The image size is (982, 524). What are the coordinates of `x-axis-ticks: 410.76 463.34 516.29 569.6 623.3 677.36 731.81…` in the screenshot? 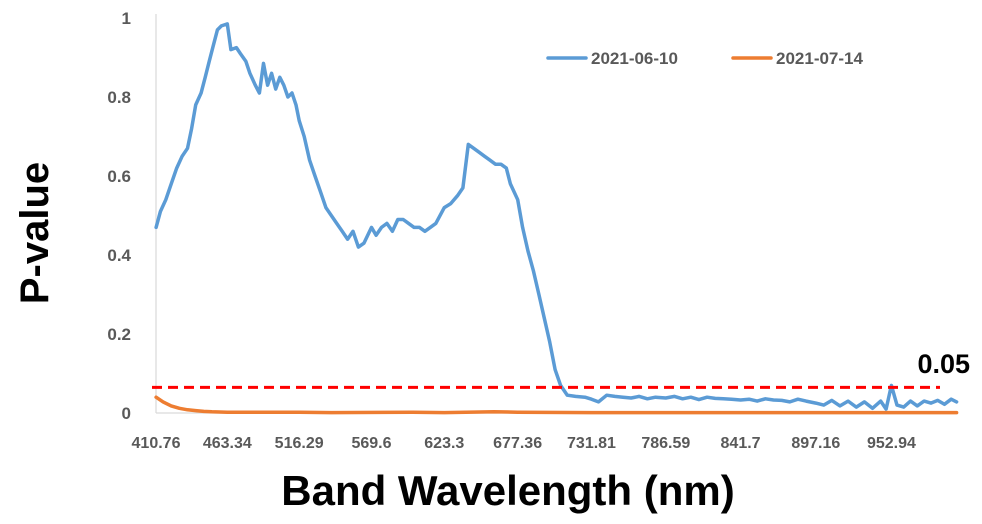 It's located at (524, 443).